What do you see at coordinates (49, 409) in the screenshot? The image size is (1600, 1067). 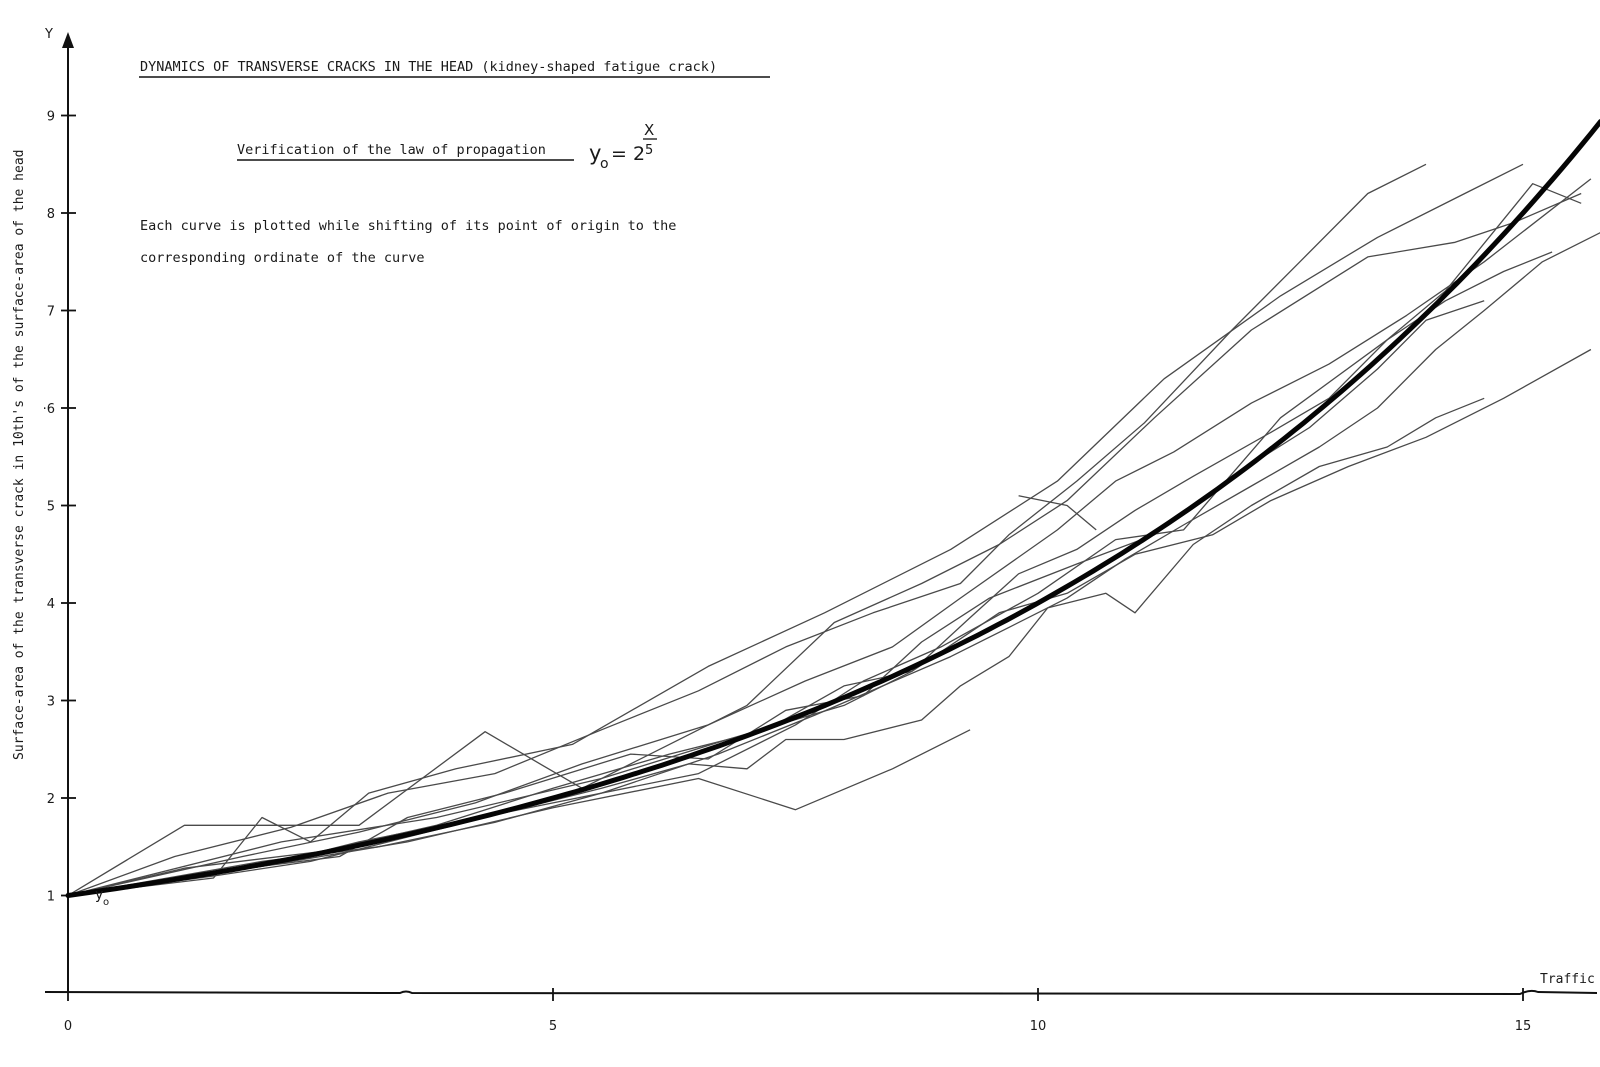 I see `y-tick-label: ·6` at bounding box center [49, 409].